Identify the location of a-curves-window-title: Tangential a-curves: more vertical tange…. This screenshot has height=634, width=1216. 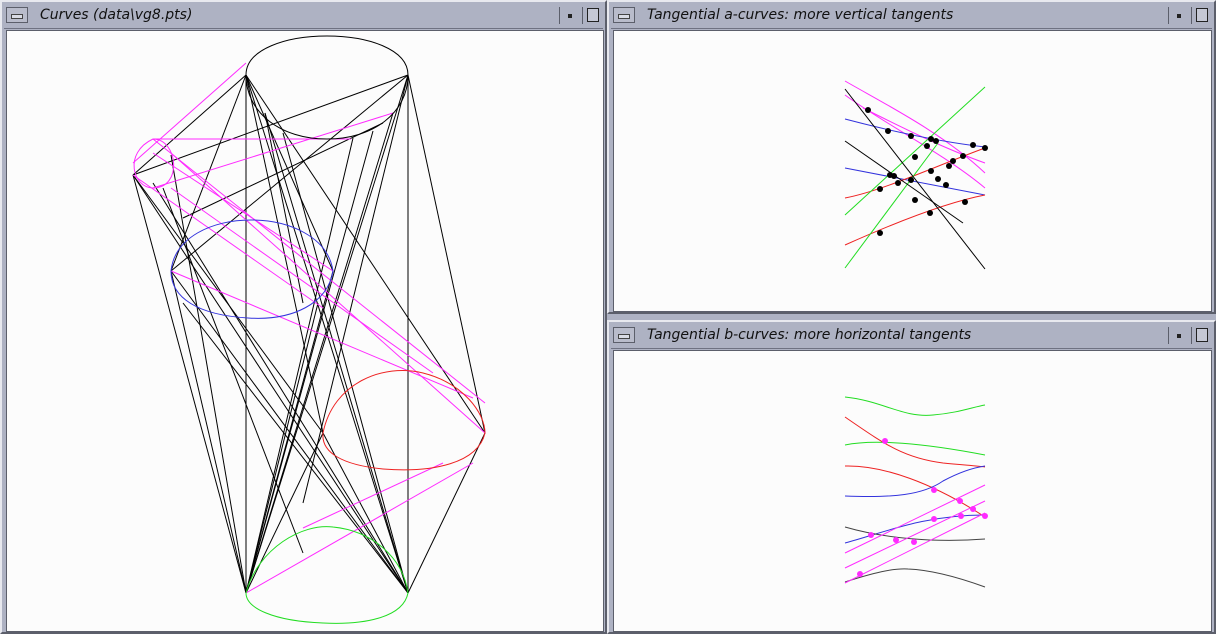
(800, 15).